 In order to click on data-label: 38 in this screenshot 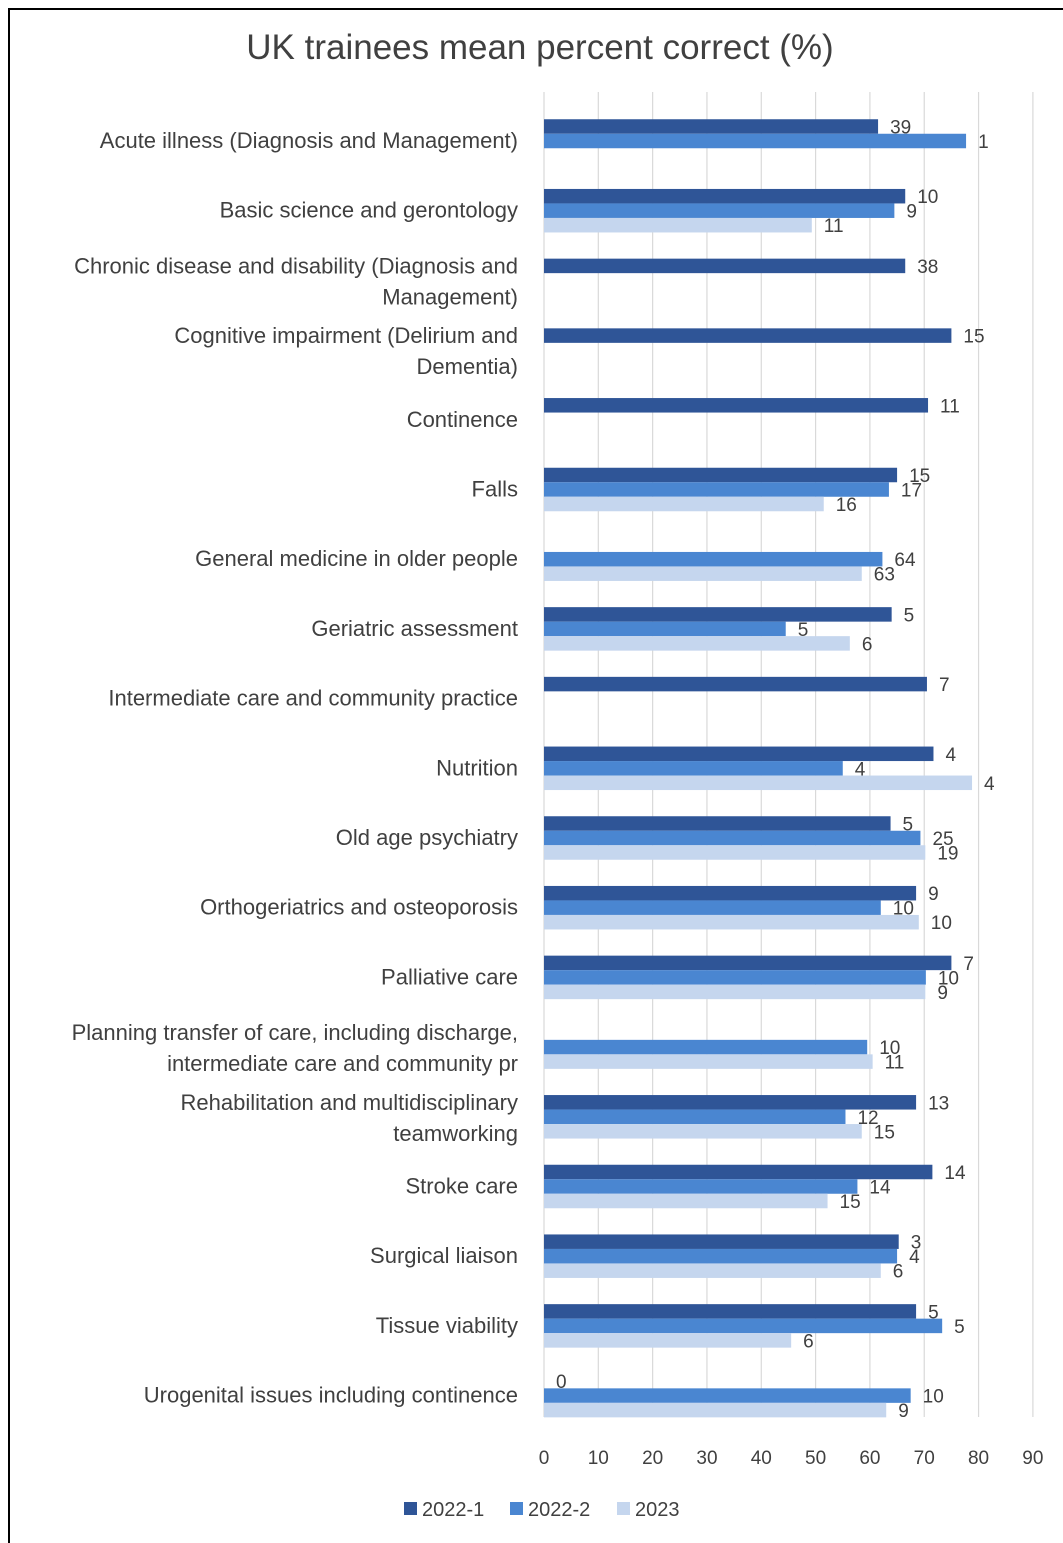, I will do `click(927, 267)`.